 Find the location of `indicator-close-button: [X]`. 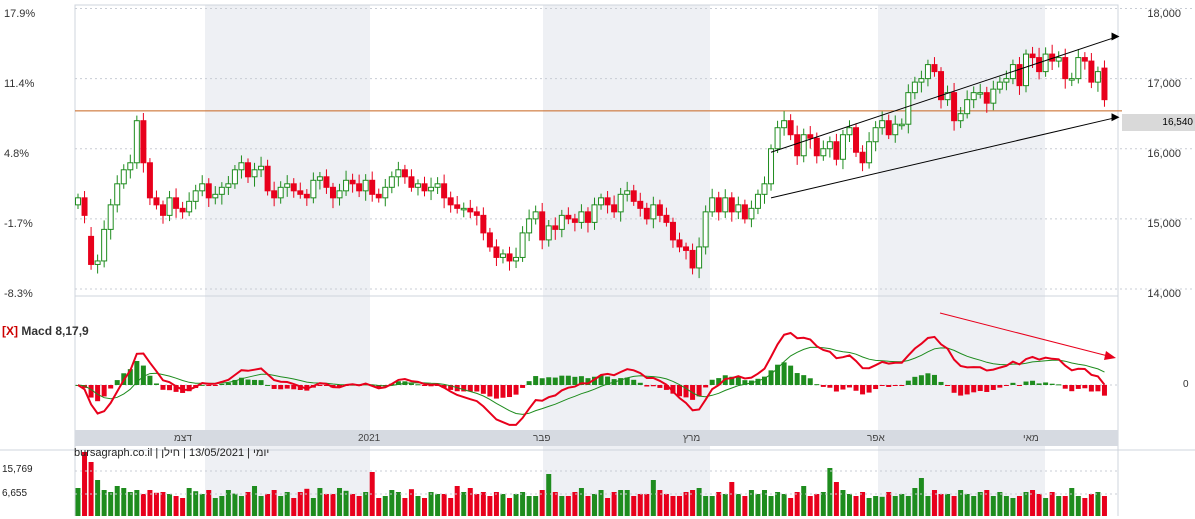

indicator-close-button: [X] is located at coordinates (10, 331).